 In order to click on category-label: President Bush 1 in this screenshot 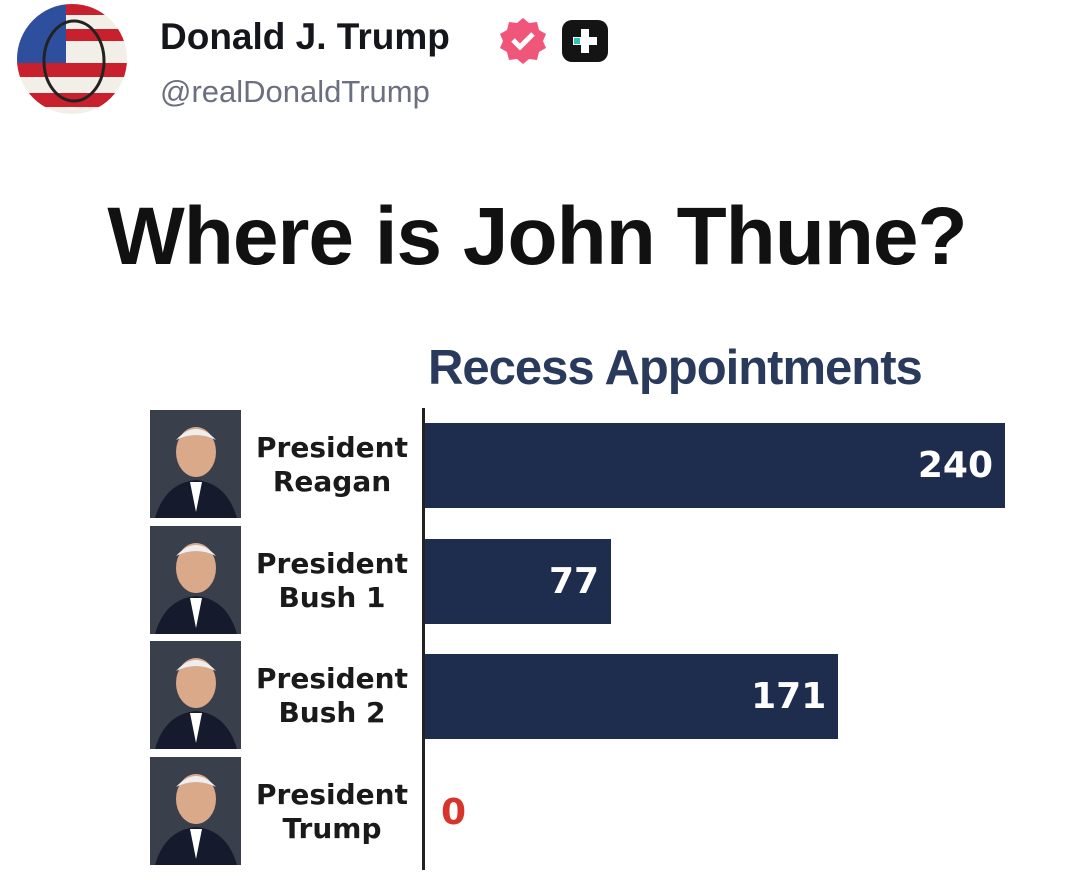, I will do `click(332, 580)`.